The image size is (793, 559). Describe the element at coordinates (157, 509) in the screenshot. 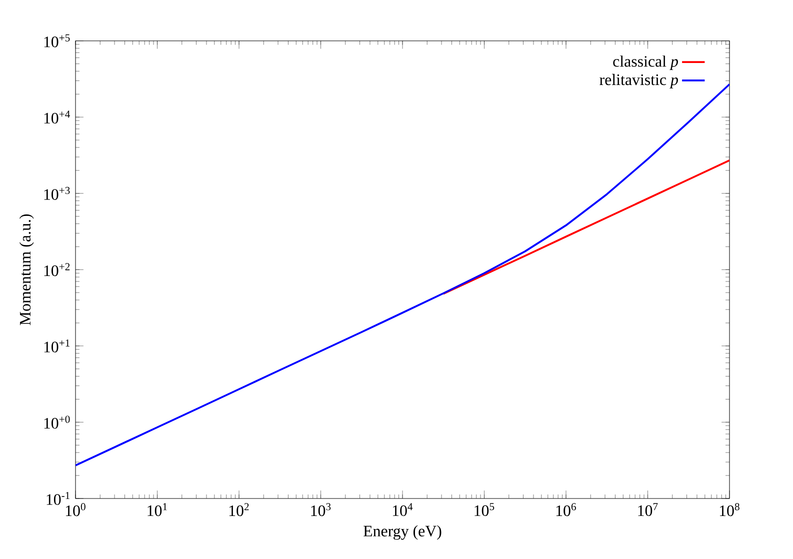

I see `x-tick-label: 10$^{1}$` at that location.